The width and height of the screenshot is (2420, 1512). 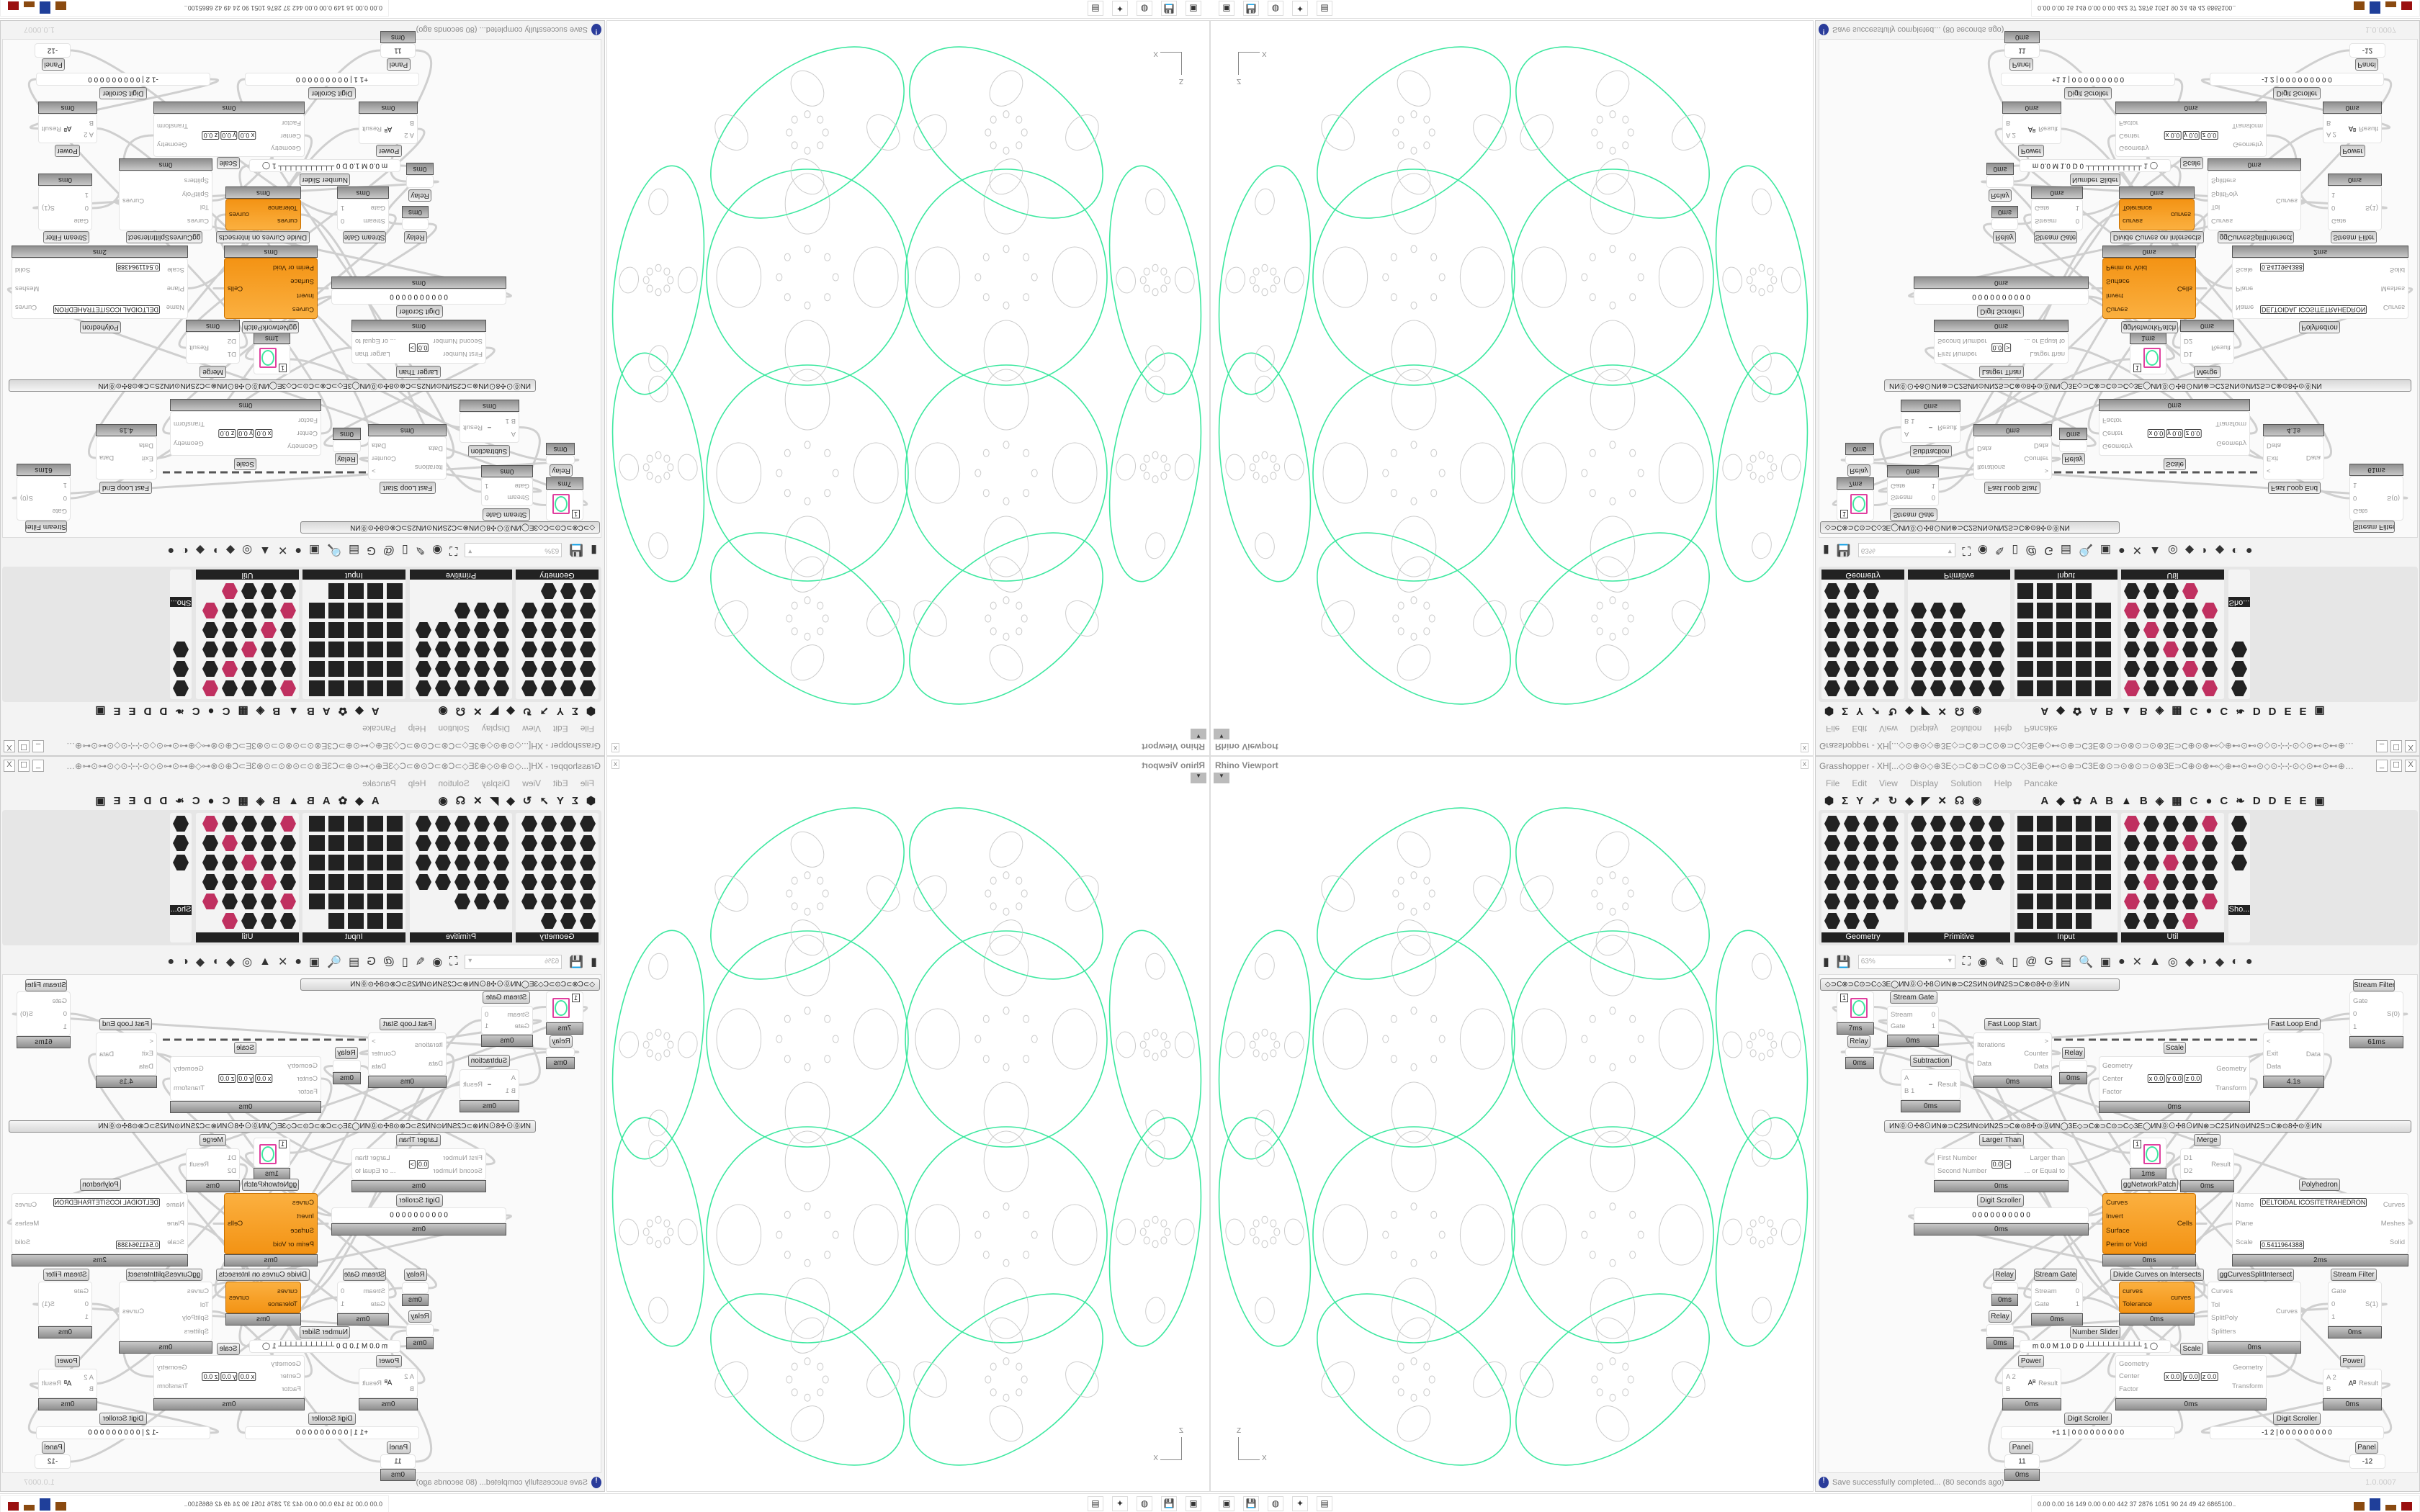 I want to click on power-component: A 2 B Result Aᴮ, so click(x=2352, y=128).